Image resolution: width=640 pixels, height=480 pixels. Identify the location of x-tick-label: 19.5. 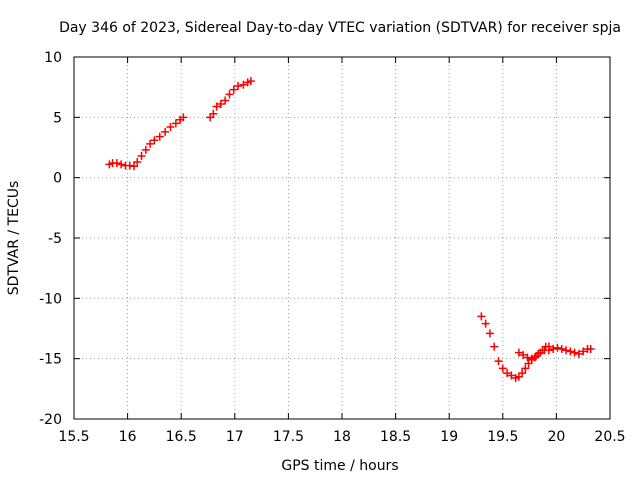
(502, 437).